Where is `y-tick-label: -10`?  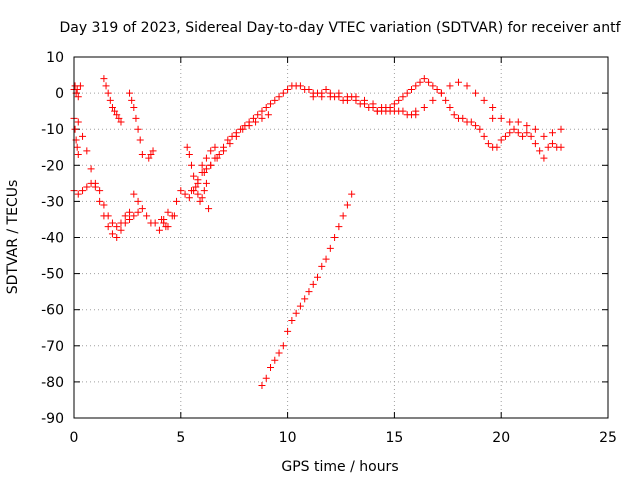 y-tick-label: -10 is located at coordinates (52, 130).